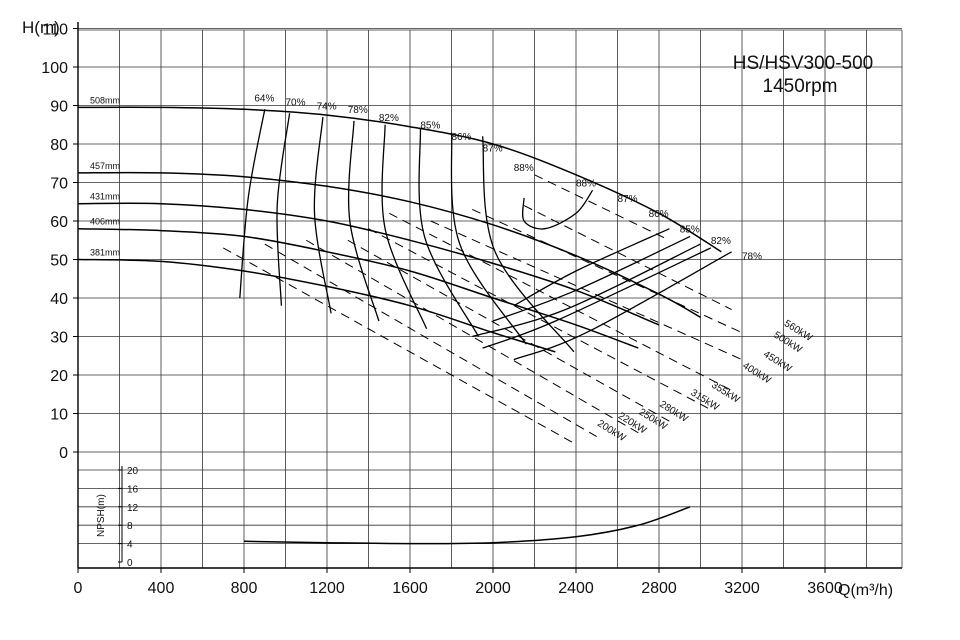  Describe the element at coordinates (105, 166) in the screenshot. I see `impeller-label: 457mm` at that location.